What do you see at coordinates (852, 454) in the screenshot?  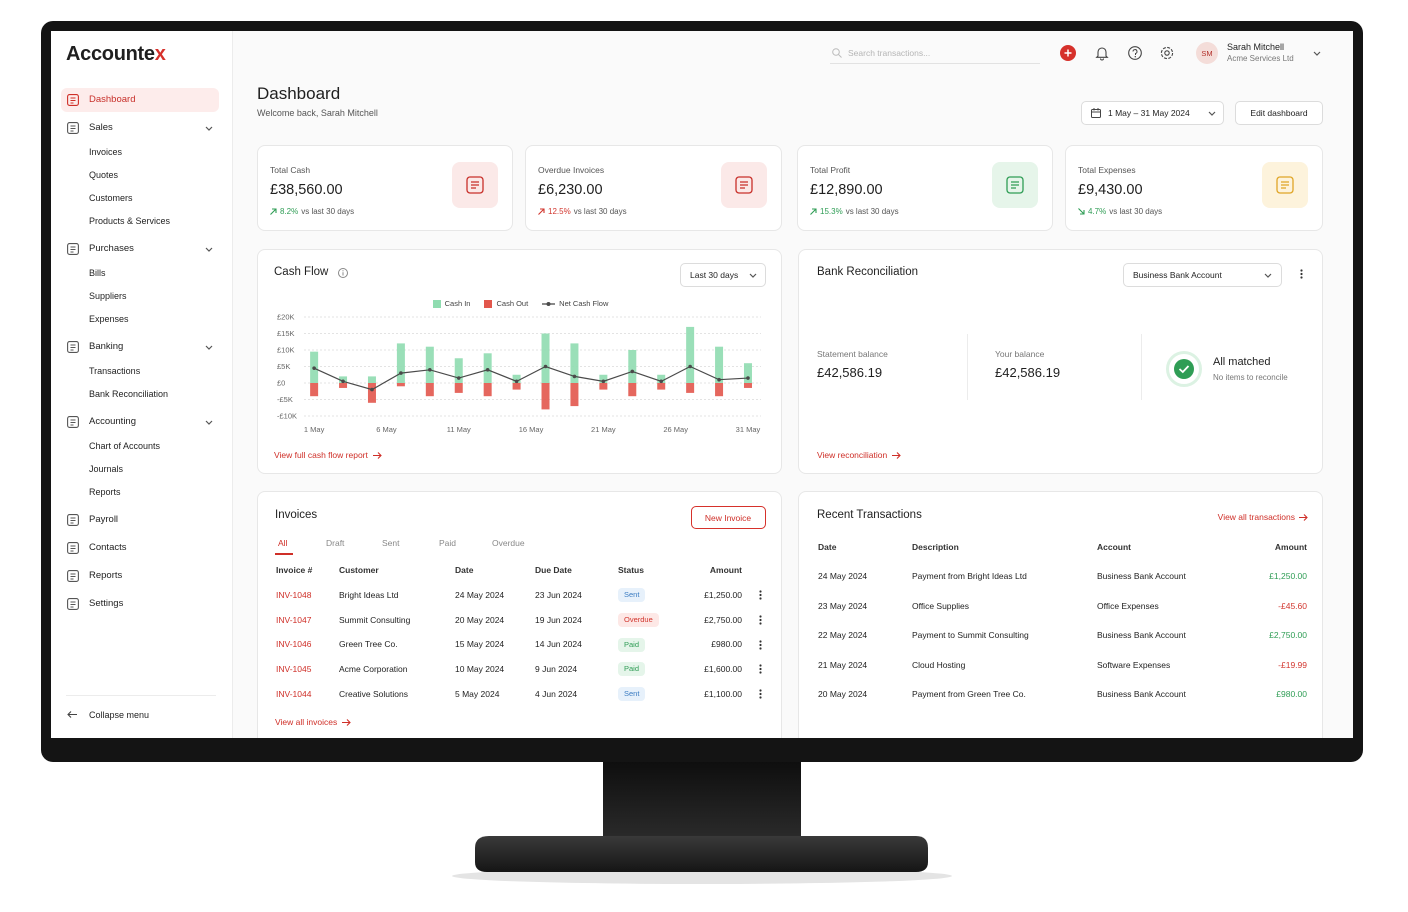 I see `reconciliation-link: View reconciliation` at bounding box center [852, 454].